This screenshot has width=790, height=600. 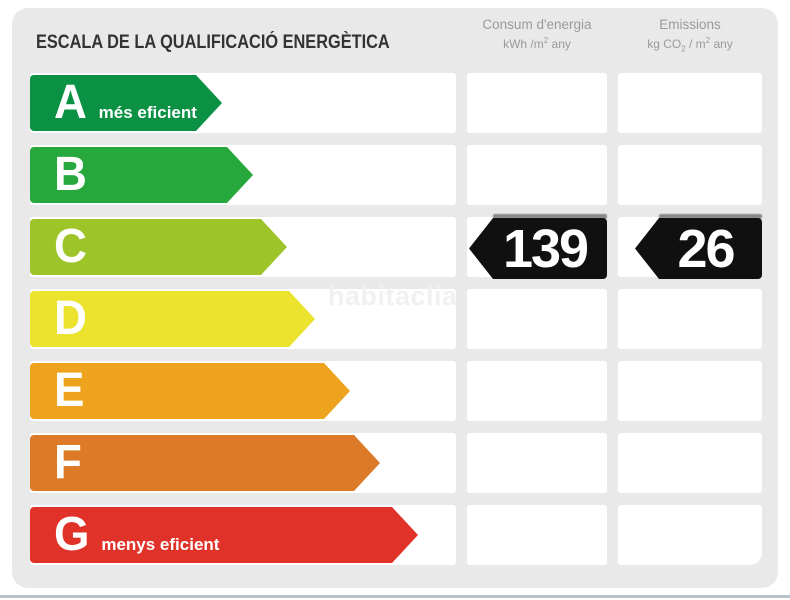 What do you see at coordinates (158, 247) in the screenshot?
I see `grade-arrow: C` at bounding box center [158, 247].